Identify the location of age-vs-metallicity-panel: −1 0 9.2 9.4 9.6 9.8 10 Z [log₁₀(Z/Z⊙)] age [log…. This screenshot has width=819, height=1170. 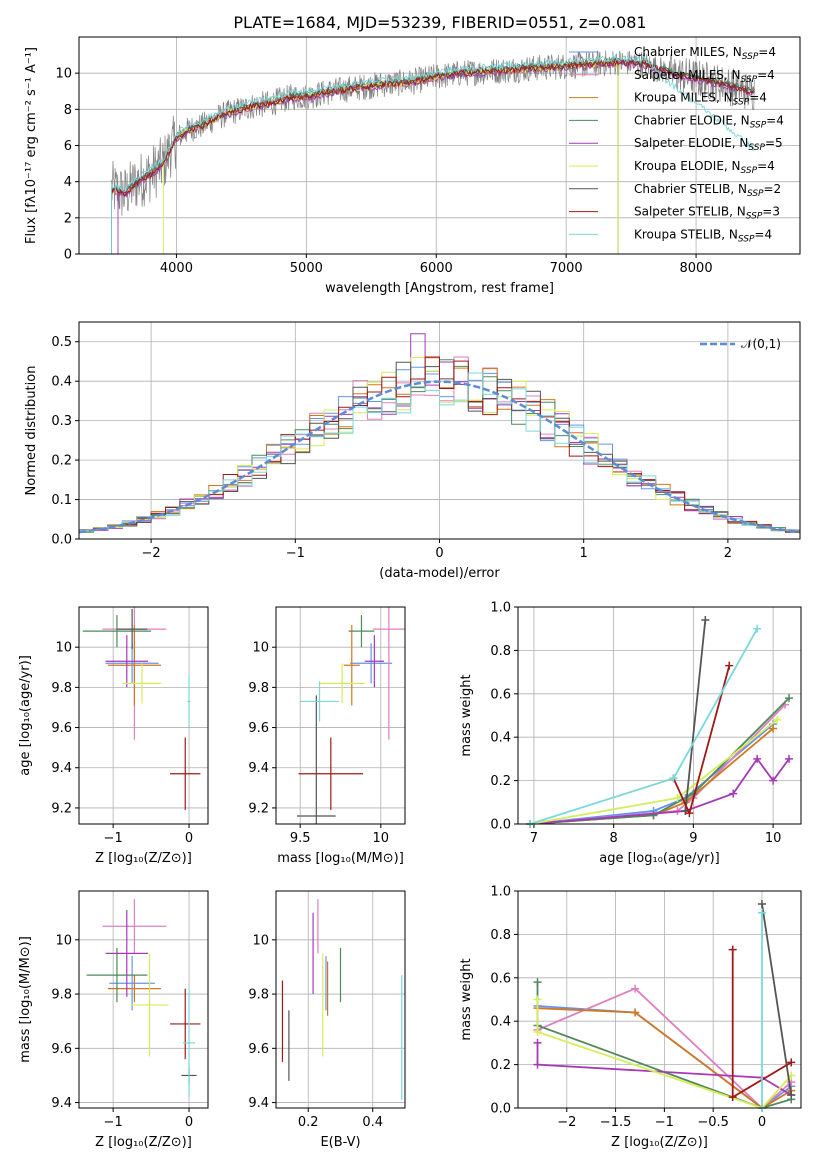
(113, 736).